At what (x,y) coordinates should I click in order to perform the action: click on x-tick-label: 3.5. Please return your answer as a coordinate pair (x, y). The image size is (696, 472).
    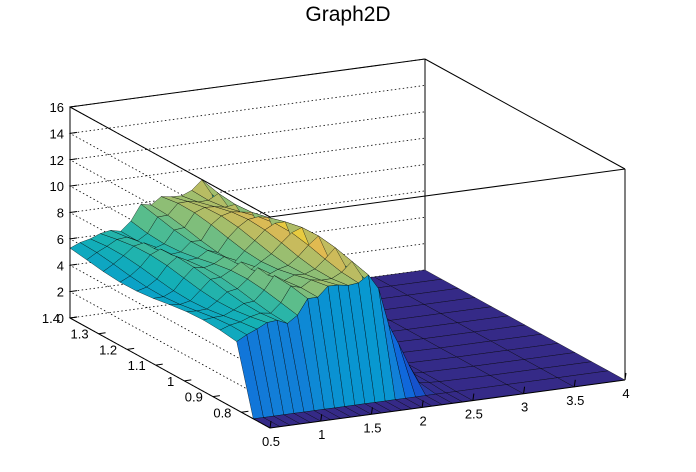
    Looking at the image, I should click on (575, 400).